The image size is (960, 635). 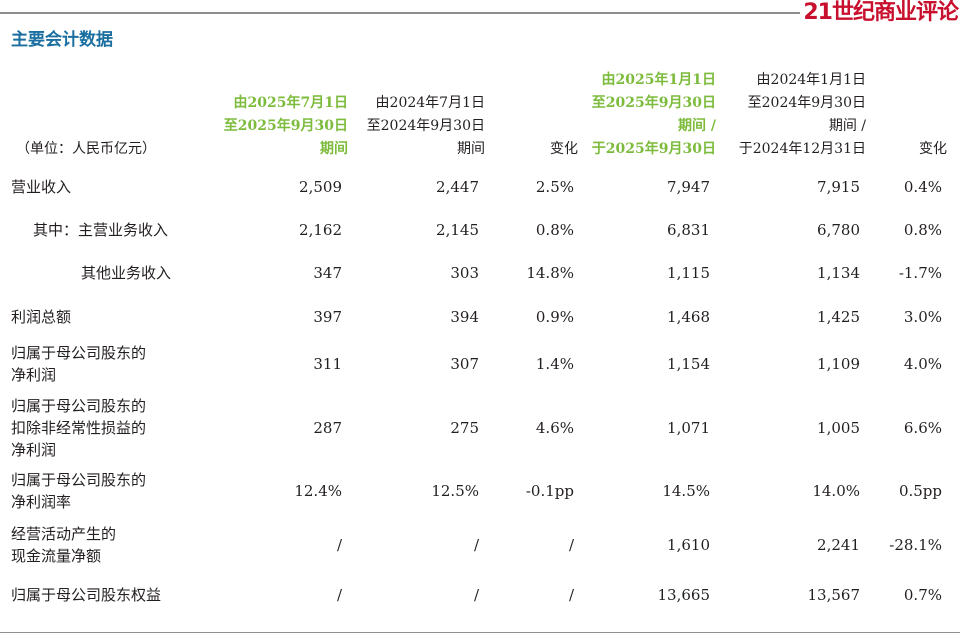 What do you see at coordinates (320, 230) in the screenshot?
I see `cell-q3-2025: 2,162` at bounding box center [320, 230].